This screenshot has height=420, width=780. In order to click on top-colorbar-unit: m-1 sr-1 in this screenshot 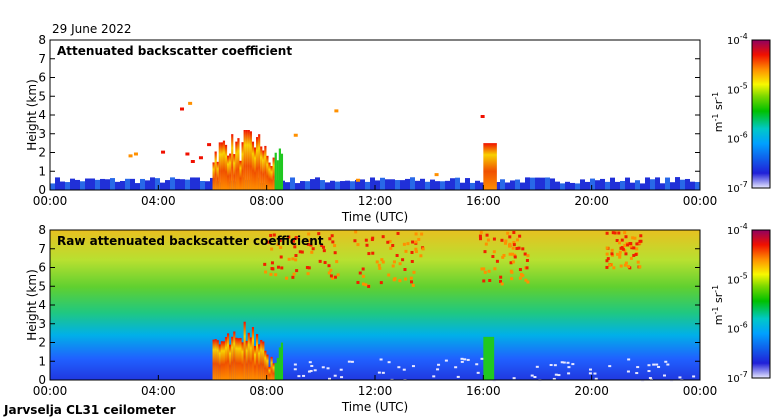, I will do `click(718, 112)`.